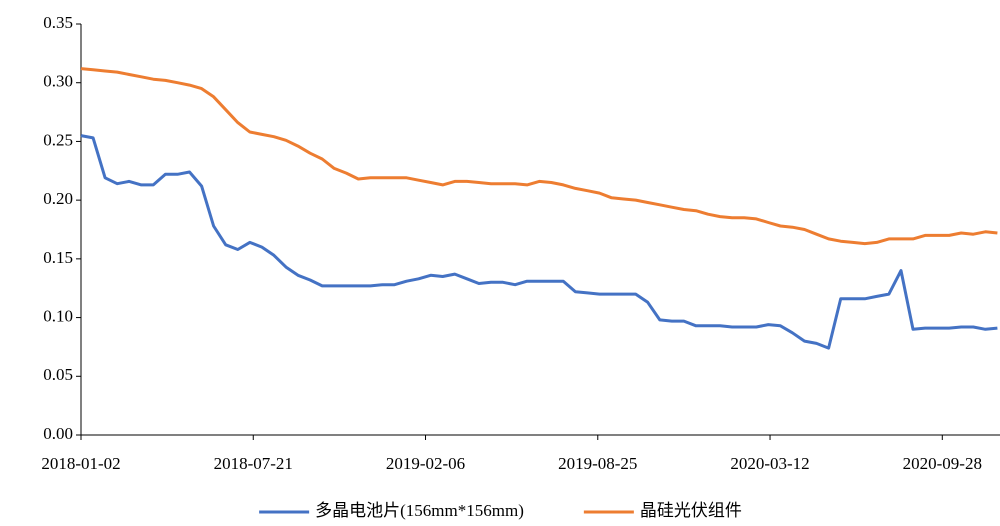  I want to click on y-tick-label: 0.20, so click(58, 198).